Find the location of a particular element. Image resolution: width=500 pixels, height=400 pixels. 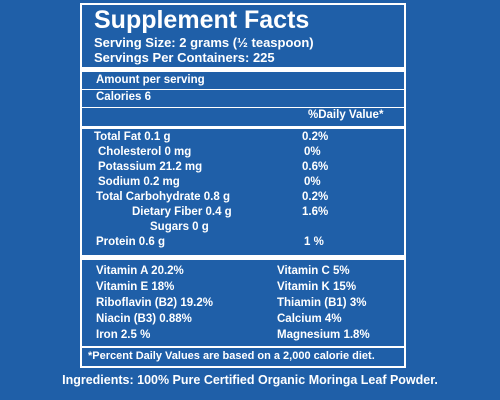

vitamin-left: Riboflavin (B2) 19.2% is located at coordinates (154, 303).